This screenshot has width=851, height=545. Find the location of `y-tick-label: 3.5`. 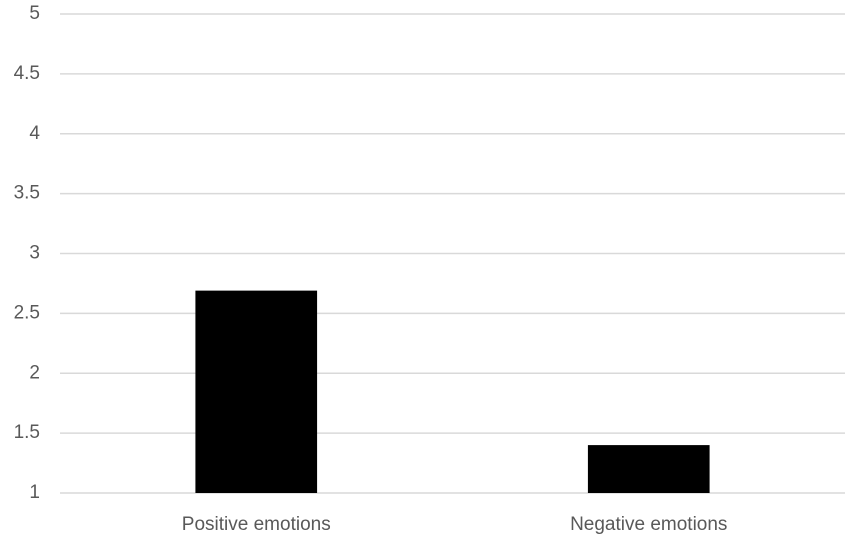

y-tick-label: 3.5 is located at coordinates (27, 193).